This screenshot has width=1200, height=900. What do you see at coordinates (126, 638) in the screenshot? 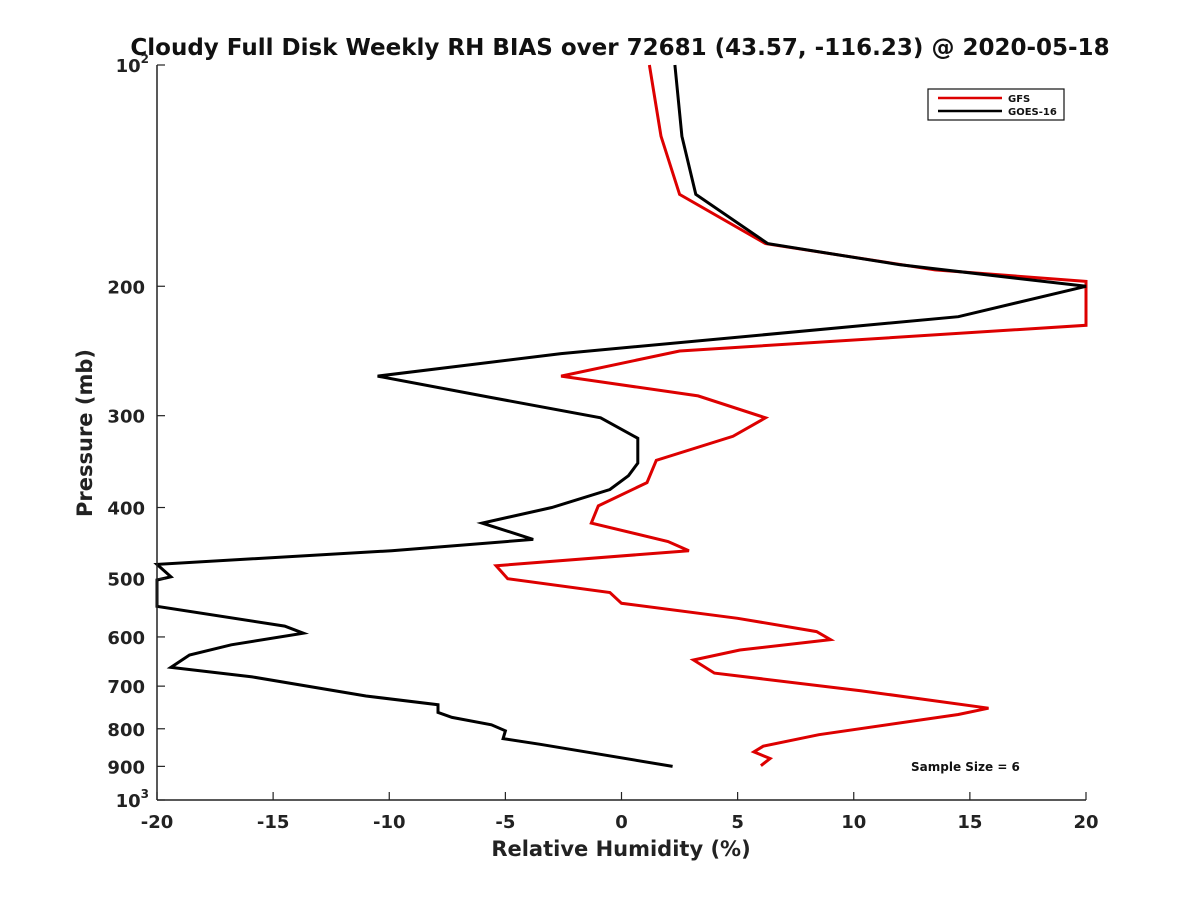
I see `y-tick-label: 600` at bounding box center [126, 638].